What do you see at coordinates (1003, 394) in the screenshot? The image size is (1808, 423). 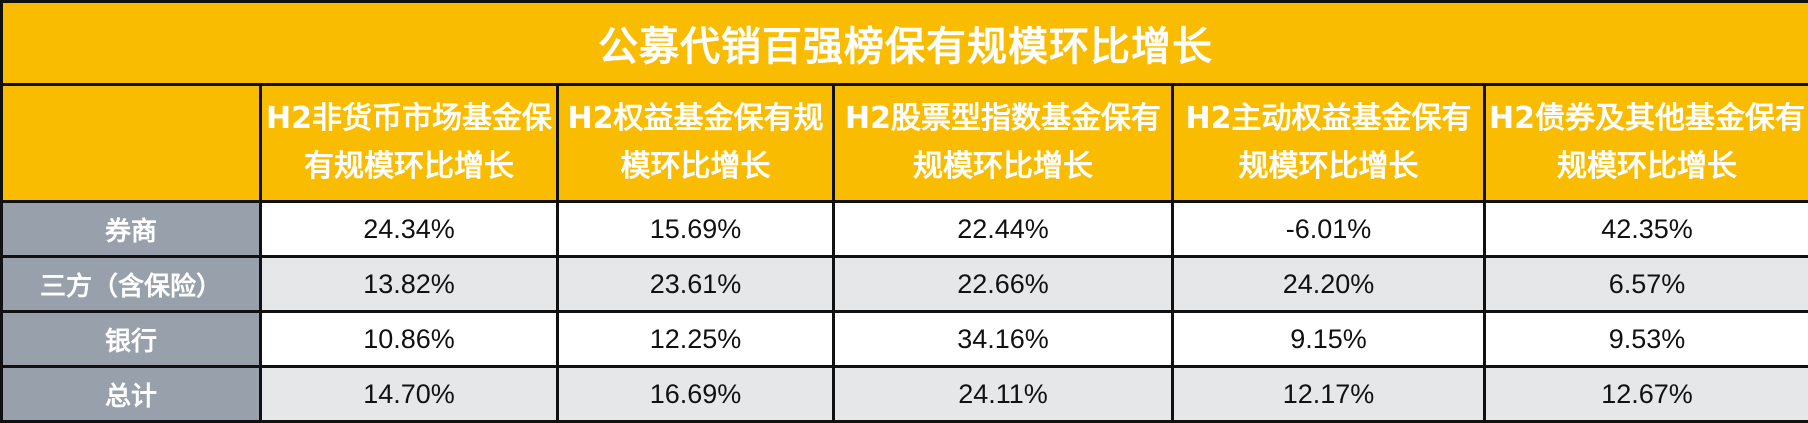 I see `table-cell: 24.11%` at bounding box center [1003, 394].